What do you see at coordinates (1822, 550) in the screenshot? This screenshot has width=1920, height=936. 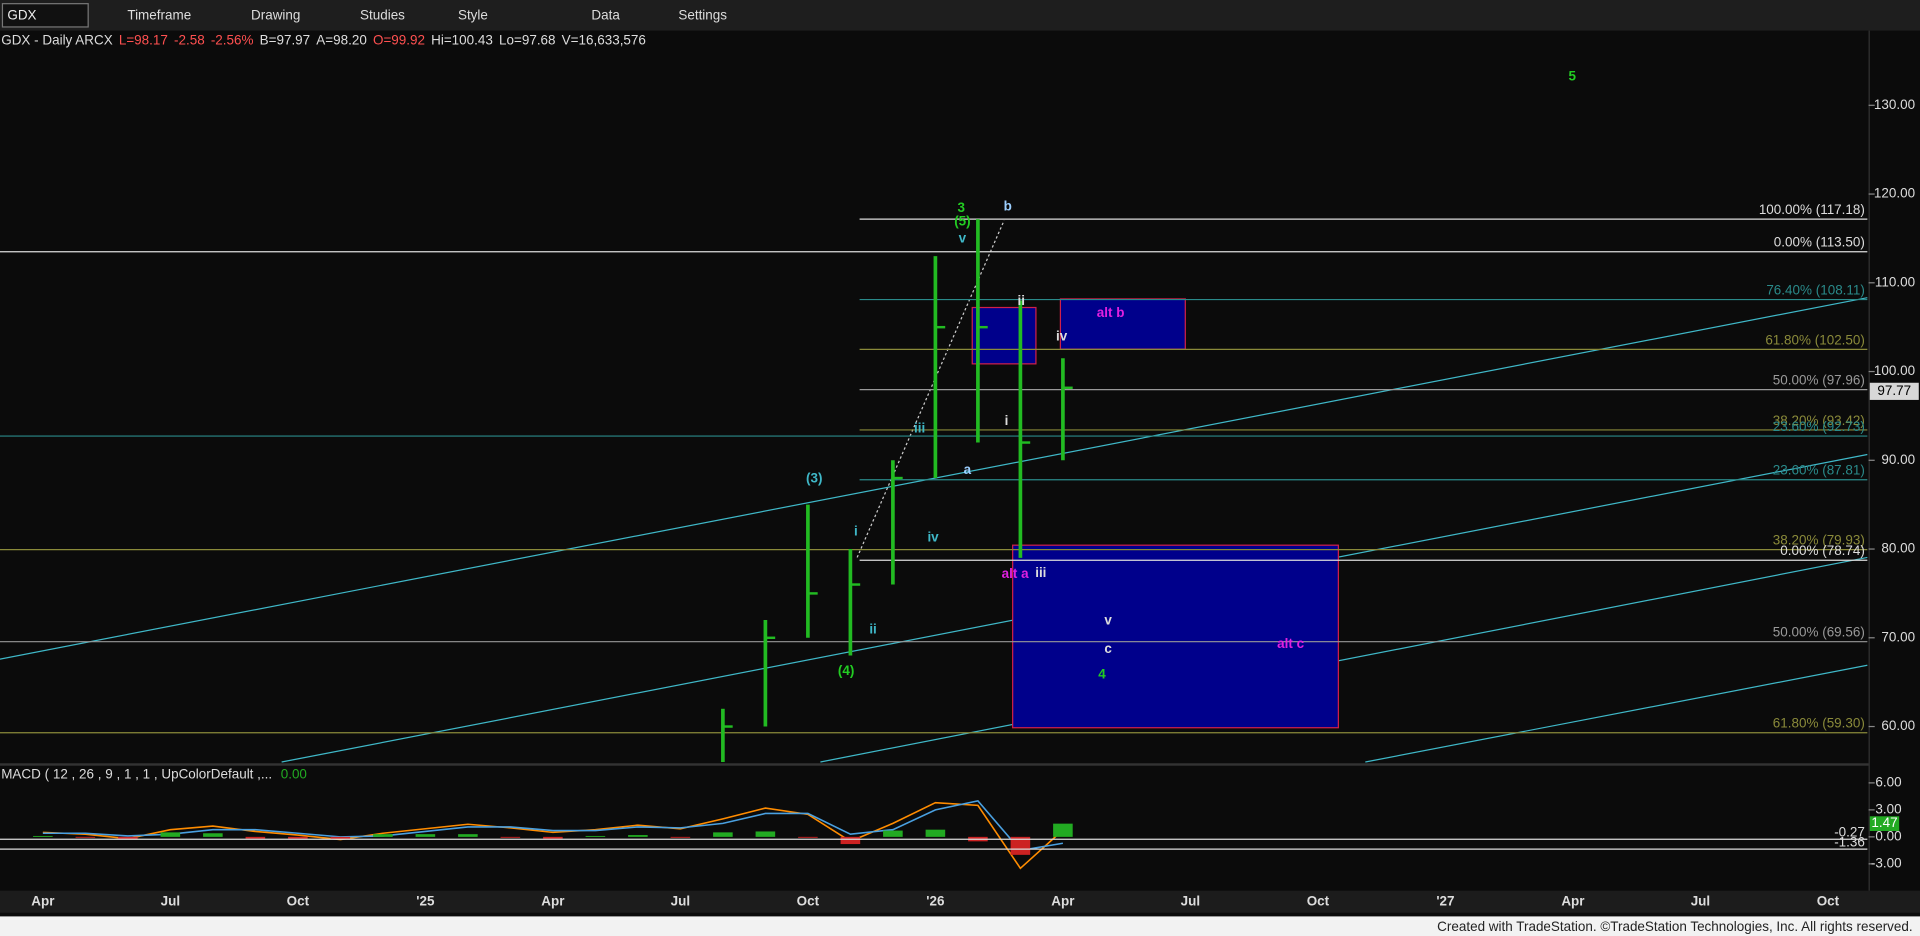 I see `fib-label: 0.00% (78.74)` at bounding box center [1822, 550].